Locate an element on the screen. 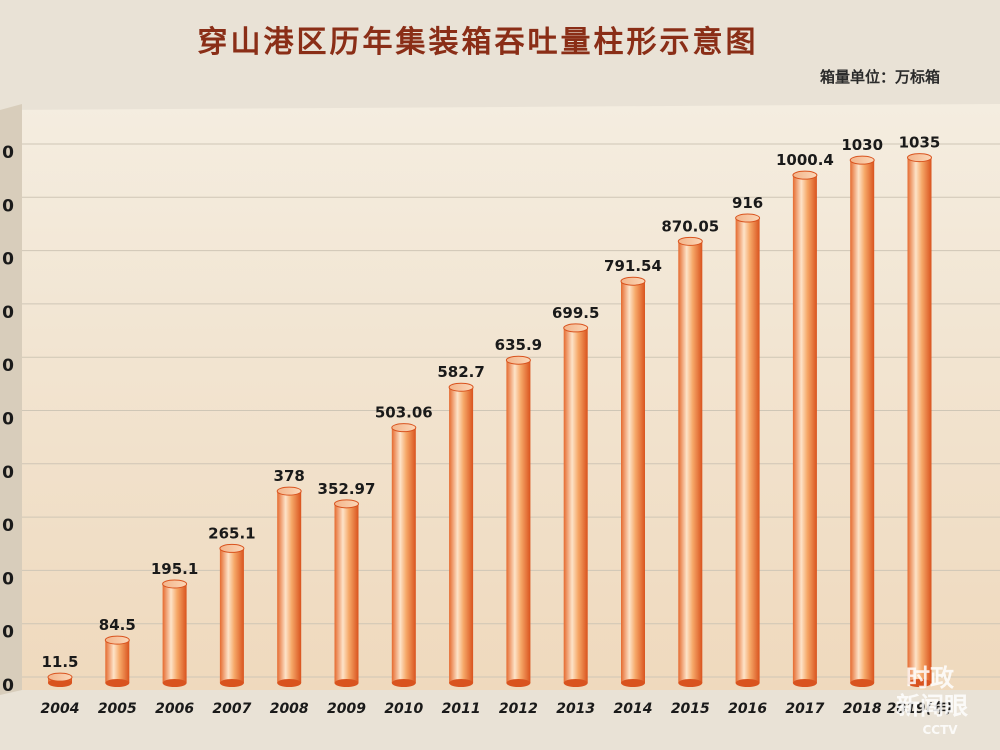 The image size is (1000, 750). x-tick-label: 2006 is located at coordinates (174, 709).